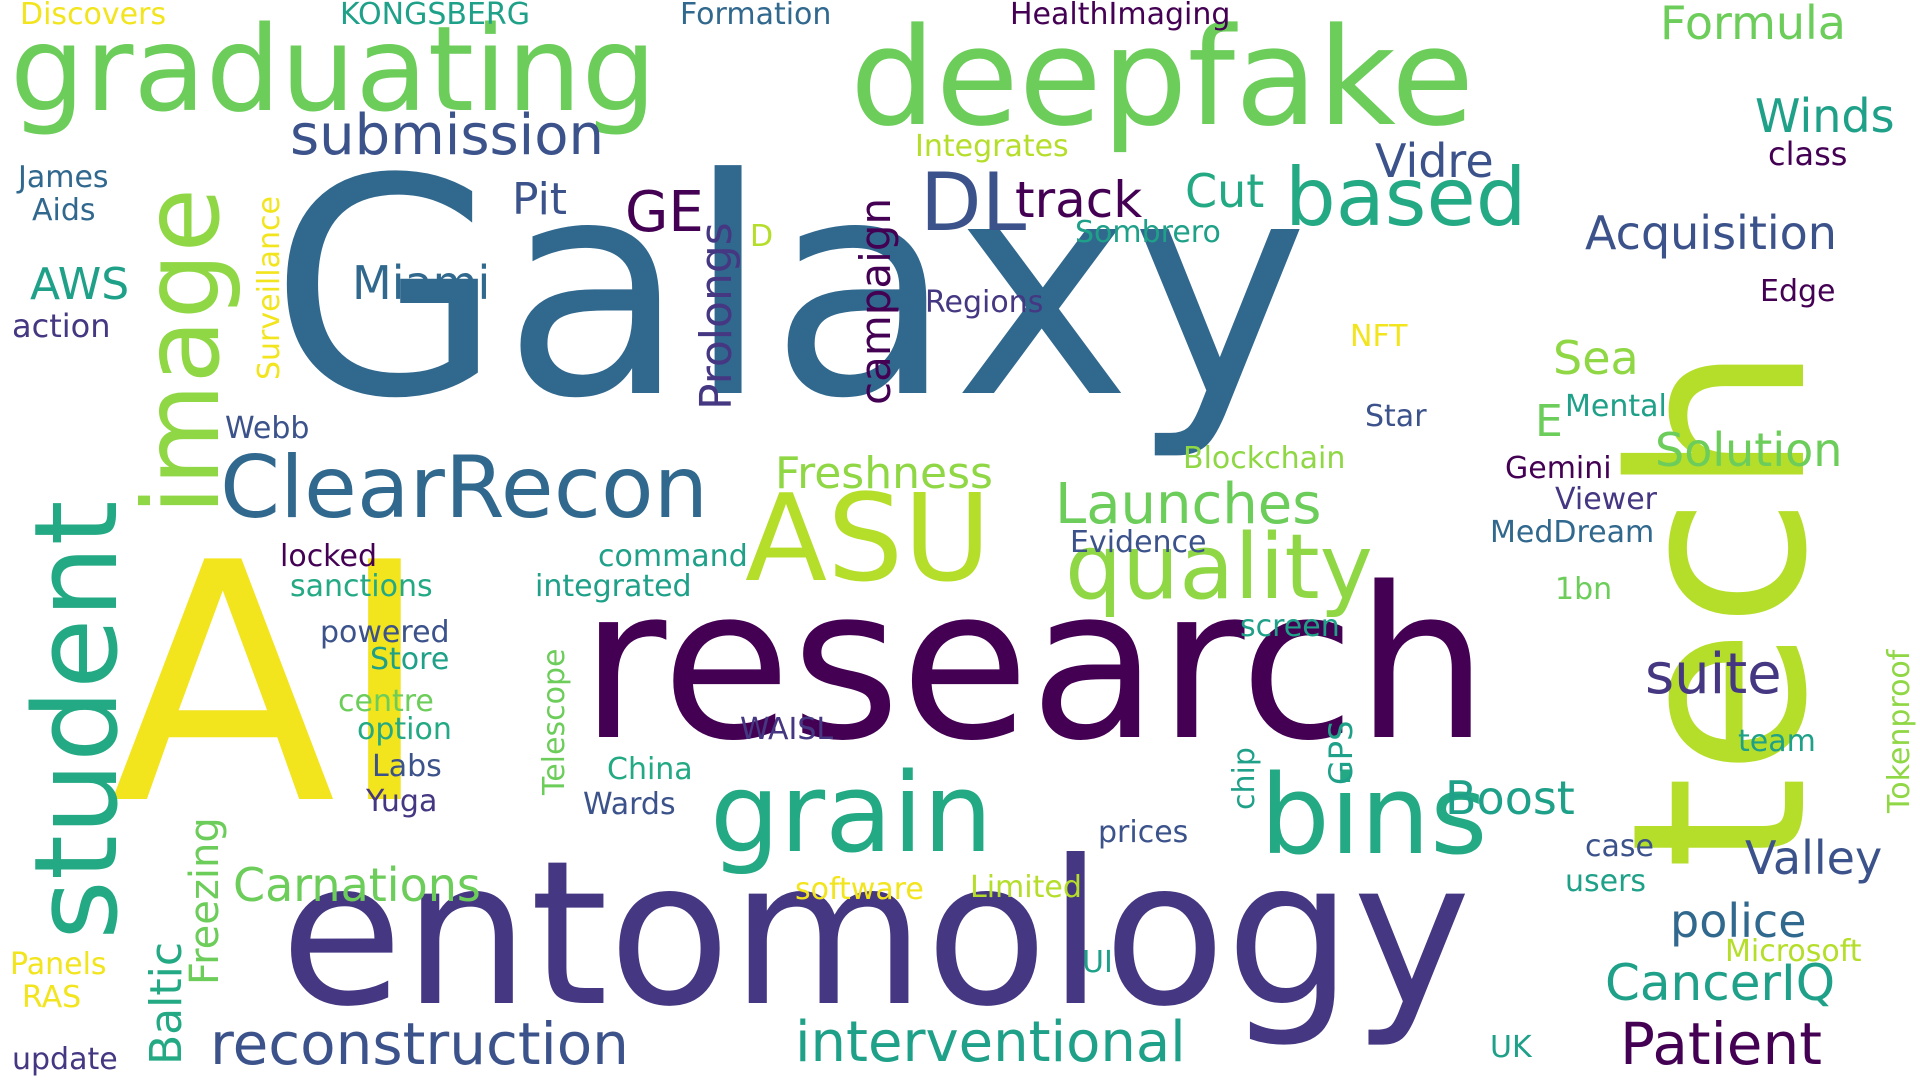 The width and height of the screenshot is (1920, 1080). I want to click on word-cut: Cut, so click(1225, 191).